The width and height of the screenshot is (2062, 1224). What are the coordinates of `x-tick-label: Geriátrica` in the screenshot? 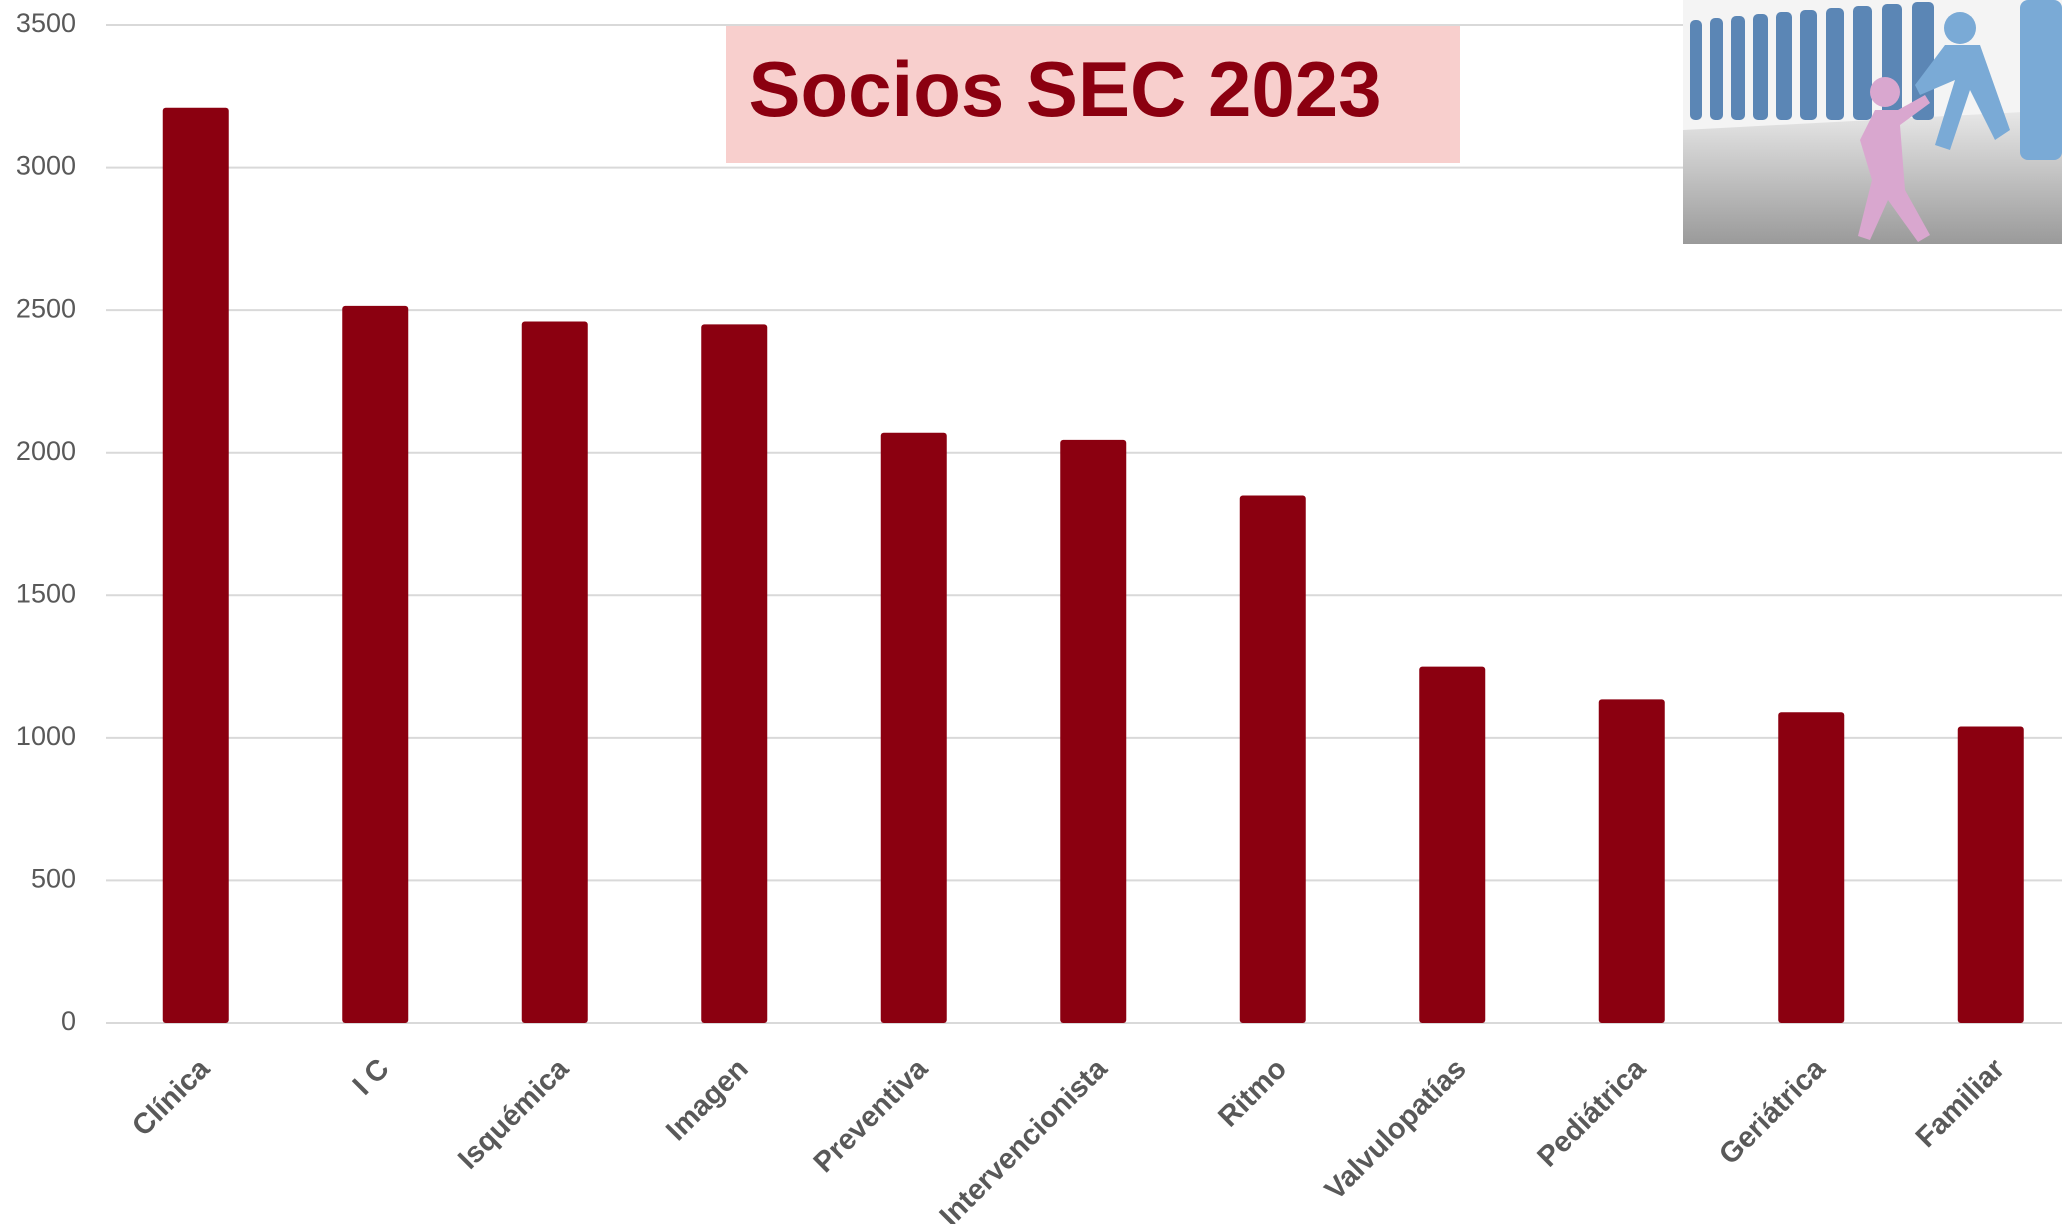 It's located at (1772, 1111).